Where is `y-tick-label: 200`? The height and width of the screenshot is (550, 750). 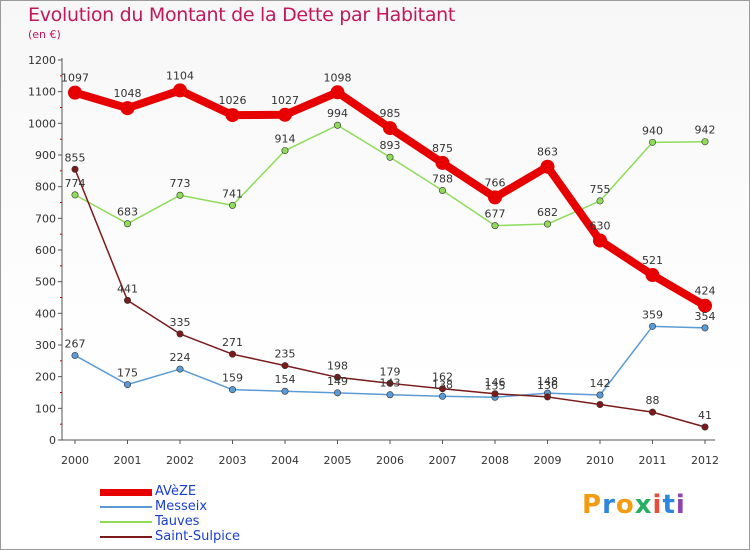 y-tick-label: 200 is located at coordinates (45, 377).